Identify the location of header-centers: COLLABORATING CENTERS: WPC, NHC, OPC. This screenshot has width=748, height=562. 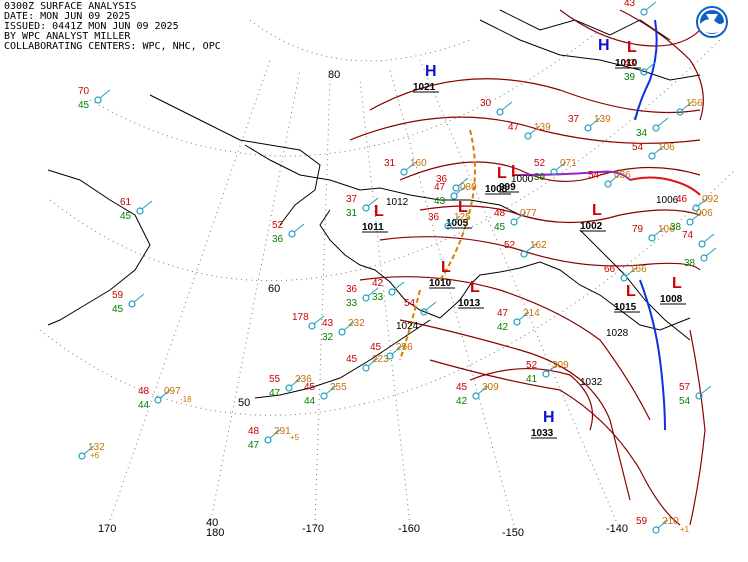
(112, 46).